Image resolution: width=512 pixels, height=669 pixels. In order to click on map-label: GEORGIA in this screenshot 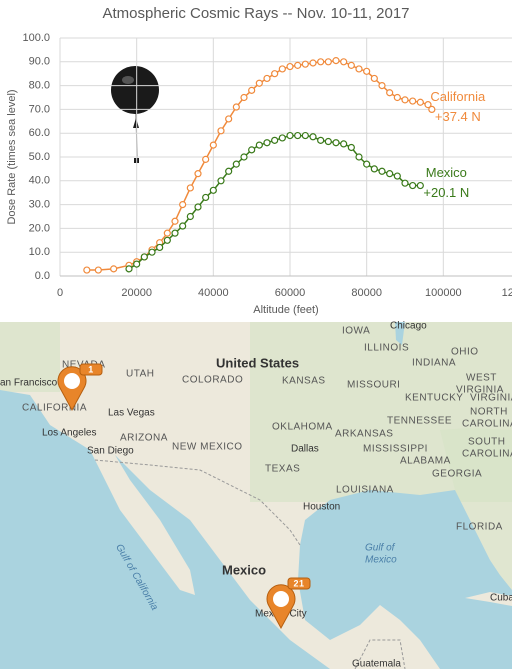, I will do `click(457, 474)`.